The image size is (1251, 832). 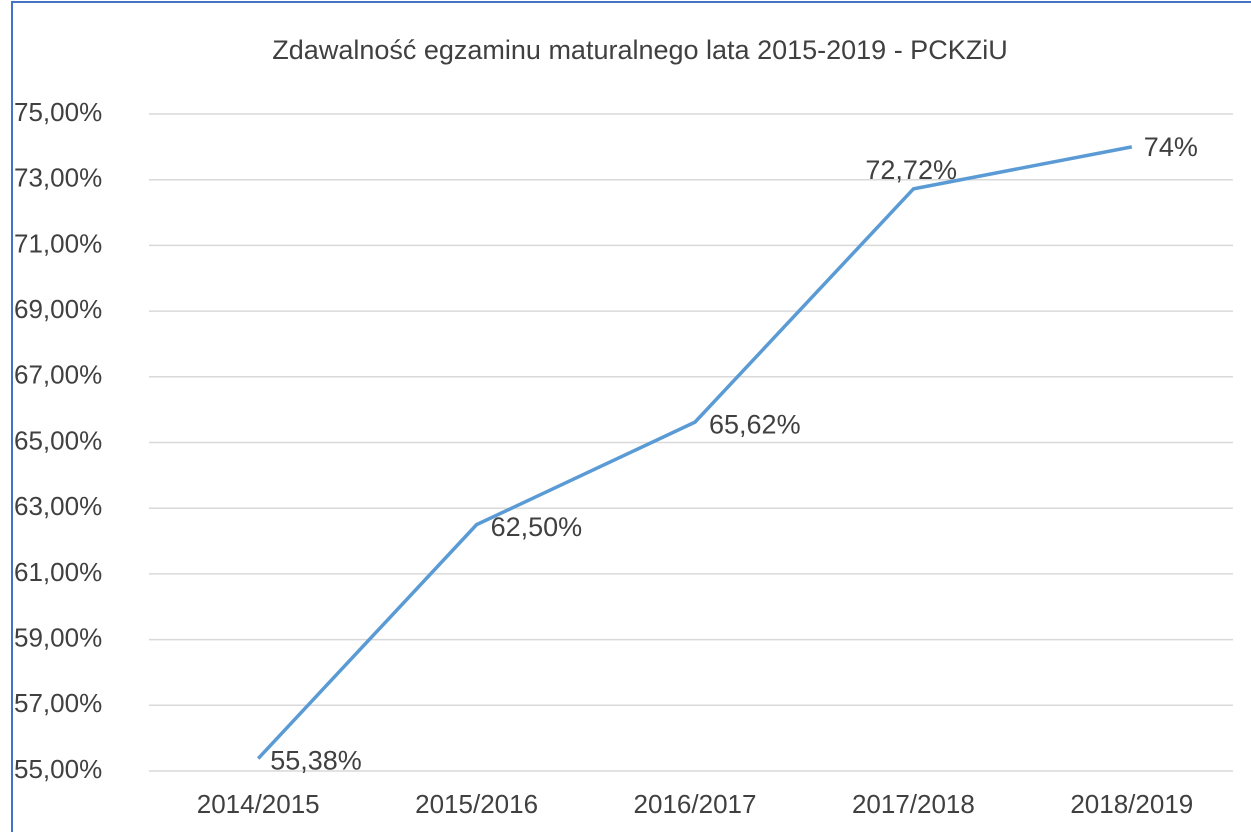 What do you see at coordinates (695, 804) in the screenshot?
I see `x-tick-label: 2016/2017` at bounding box center [695, 804].